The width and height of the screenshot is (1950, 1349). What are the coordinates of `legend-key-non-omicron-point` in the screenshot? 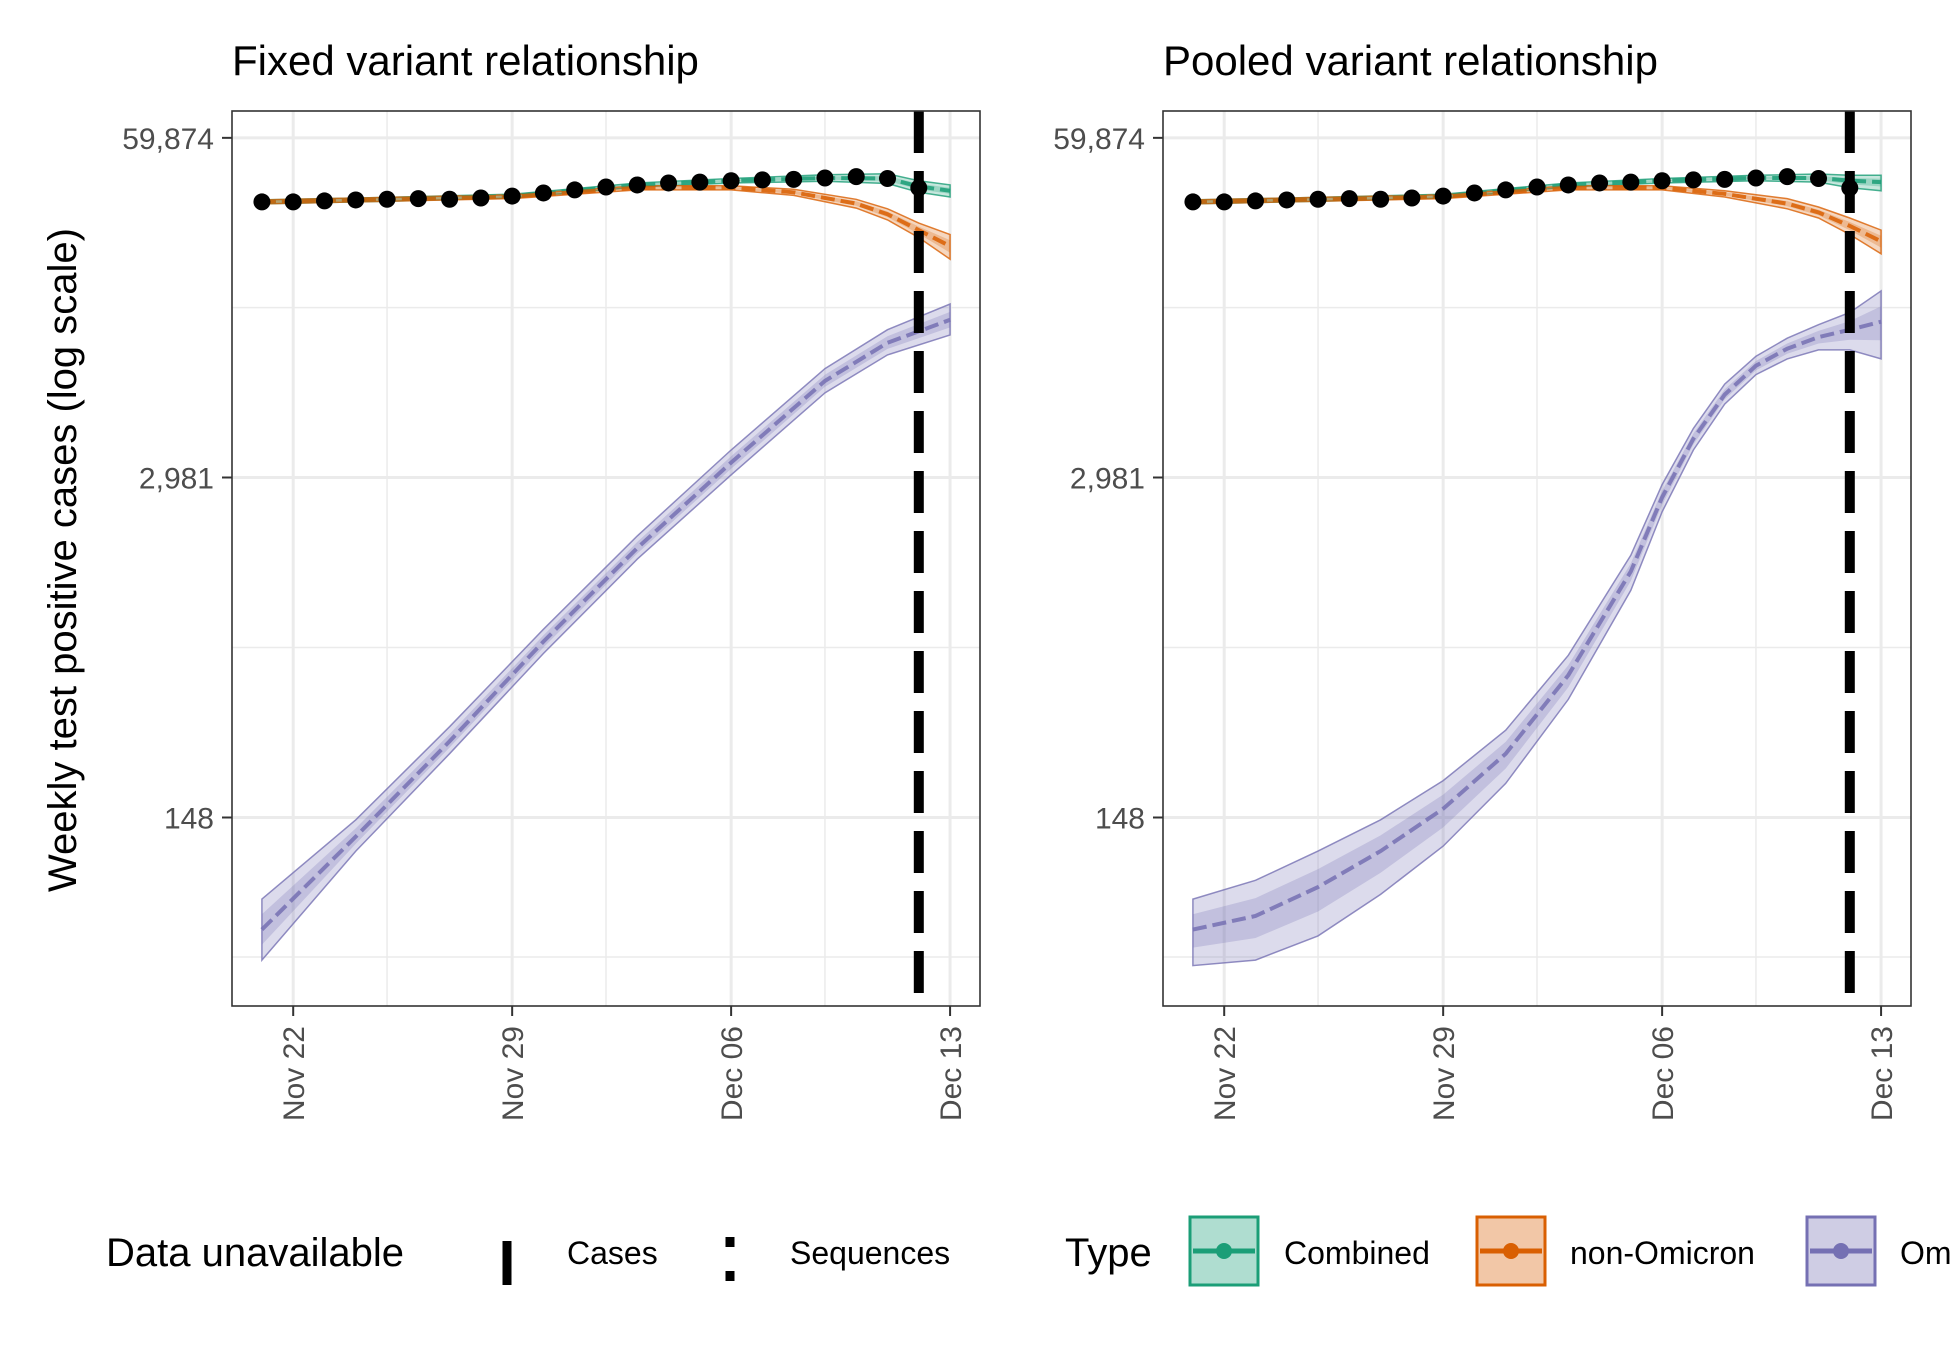 It's located at (1511, 1251).